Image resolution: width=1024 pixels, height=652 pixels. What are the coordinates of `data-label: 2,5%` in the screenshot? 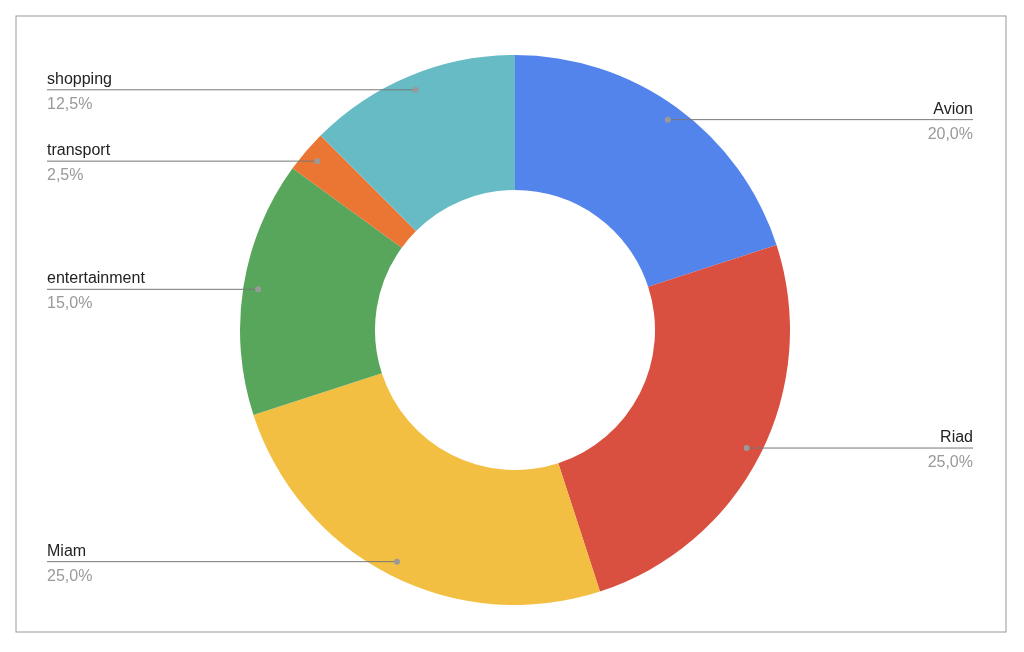 It's located at (65, 175).